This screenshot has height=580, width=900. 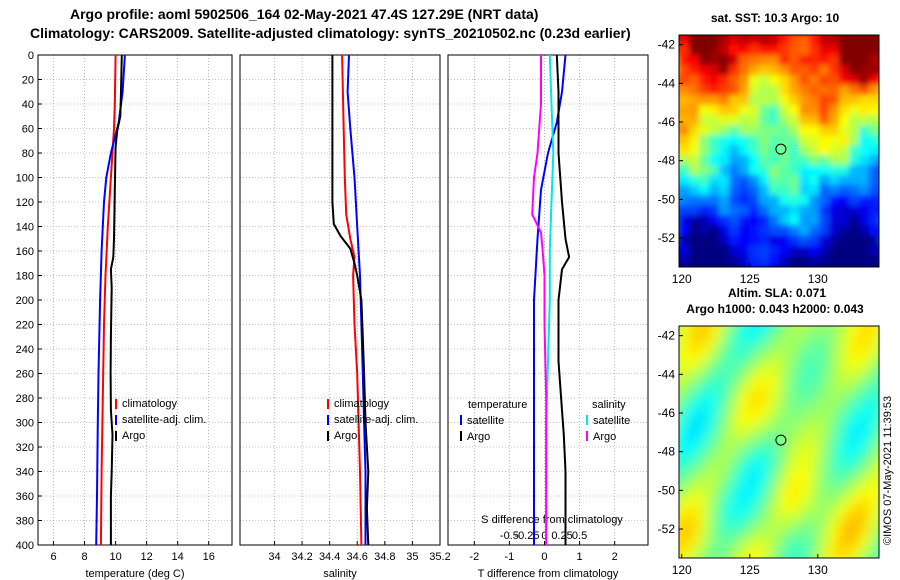 I want to click on x-tick-label-top: -0.5, so click(x=509, y=536).